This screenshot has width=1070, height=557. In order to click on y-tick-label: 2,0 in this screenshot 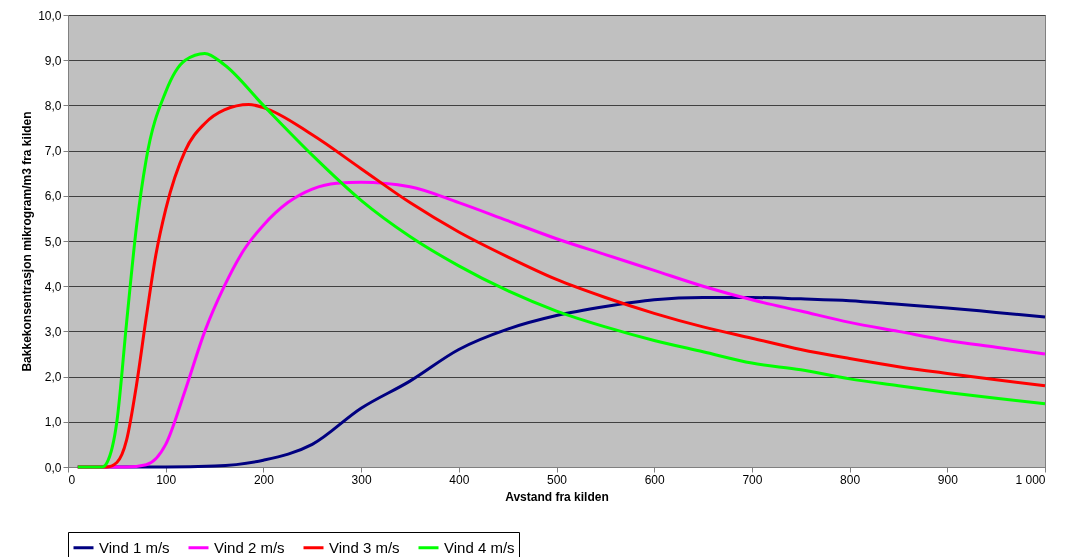, I will do `click(53, 377)`.